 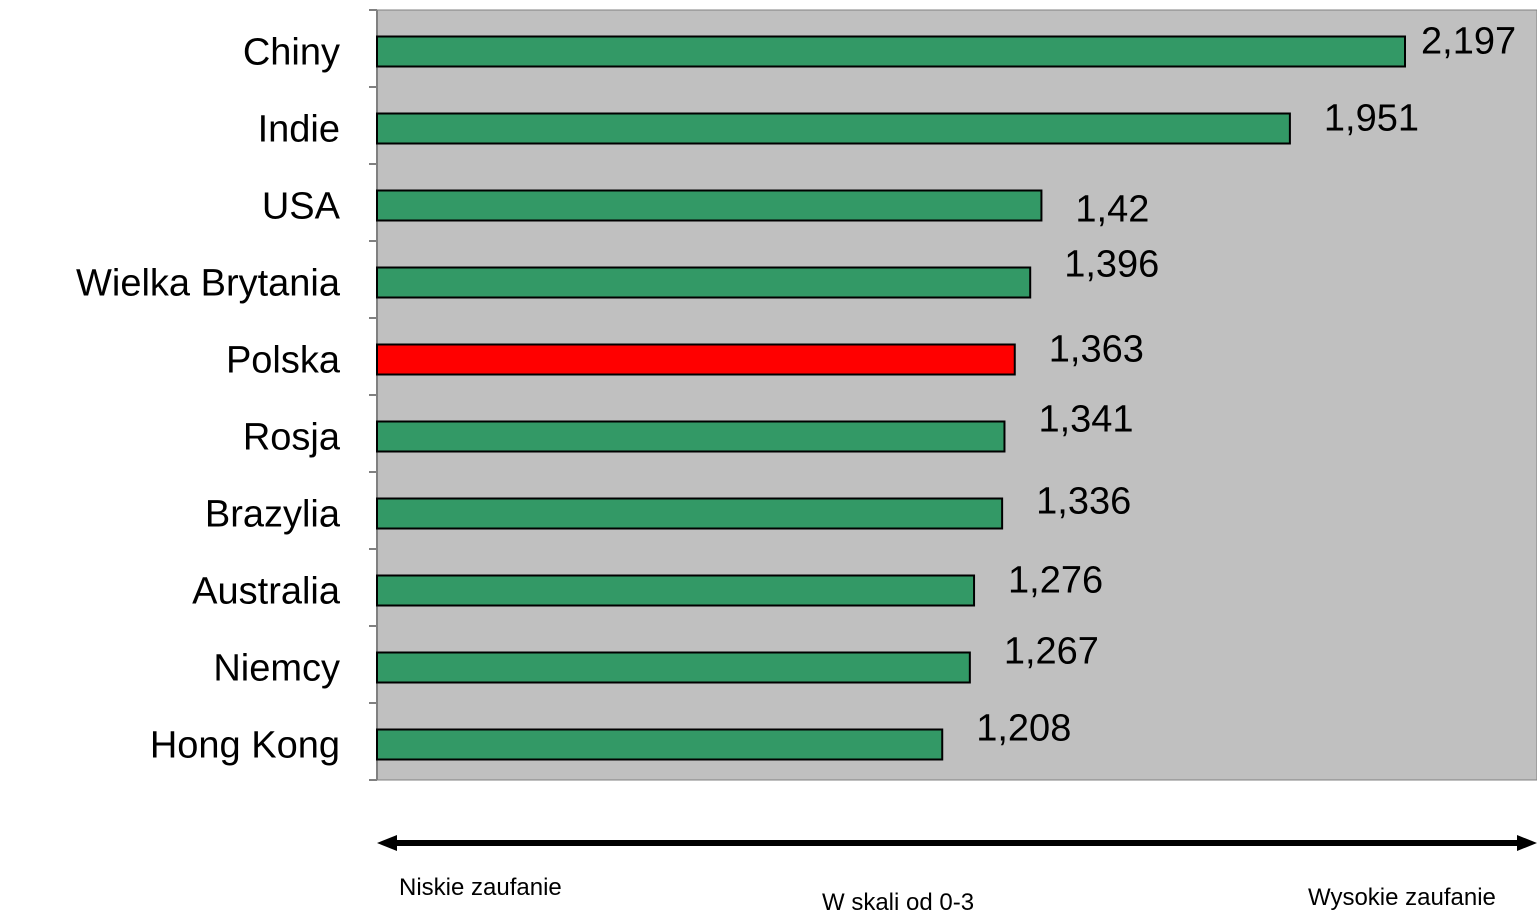 What do you see at coordinates (1096, 350) in the screenshot?
I see `value-label: 1,363` at bounding box center [1096, 350].